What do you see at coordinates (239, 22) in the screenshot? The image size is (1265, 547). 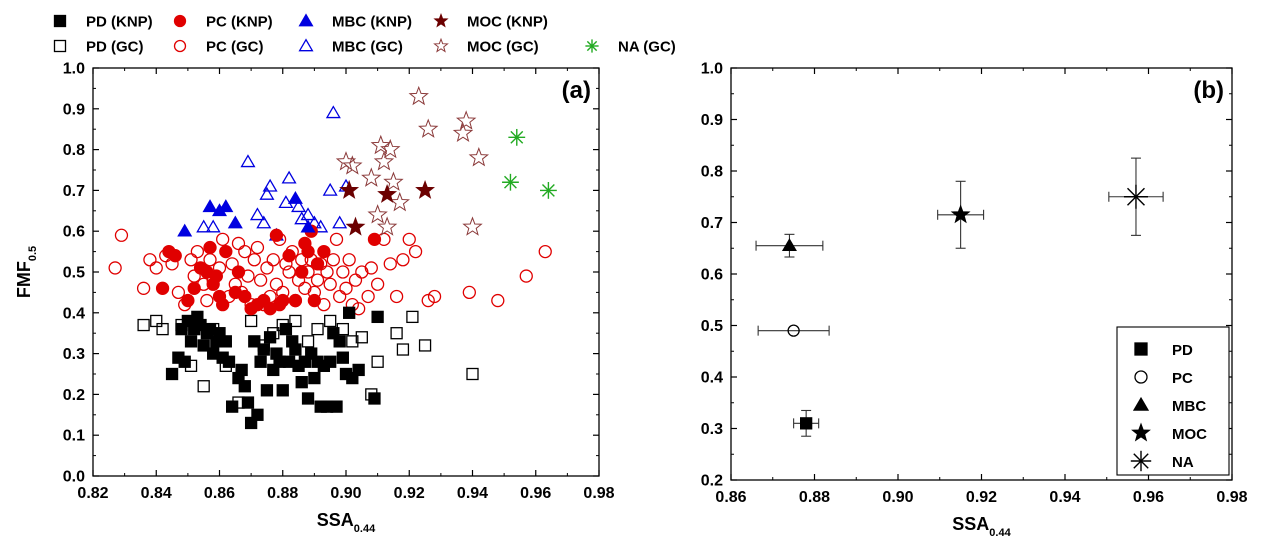 I see `legend-label-1: PC (KNP)` at bounding box center [239, 22].